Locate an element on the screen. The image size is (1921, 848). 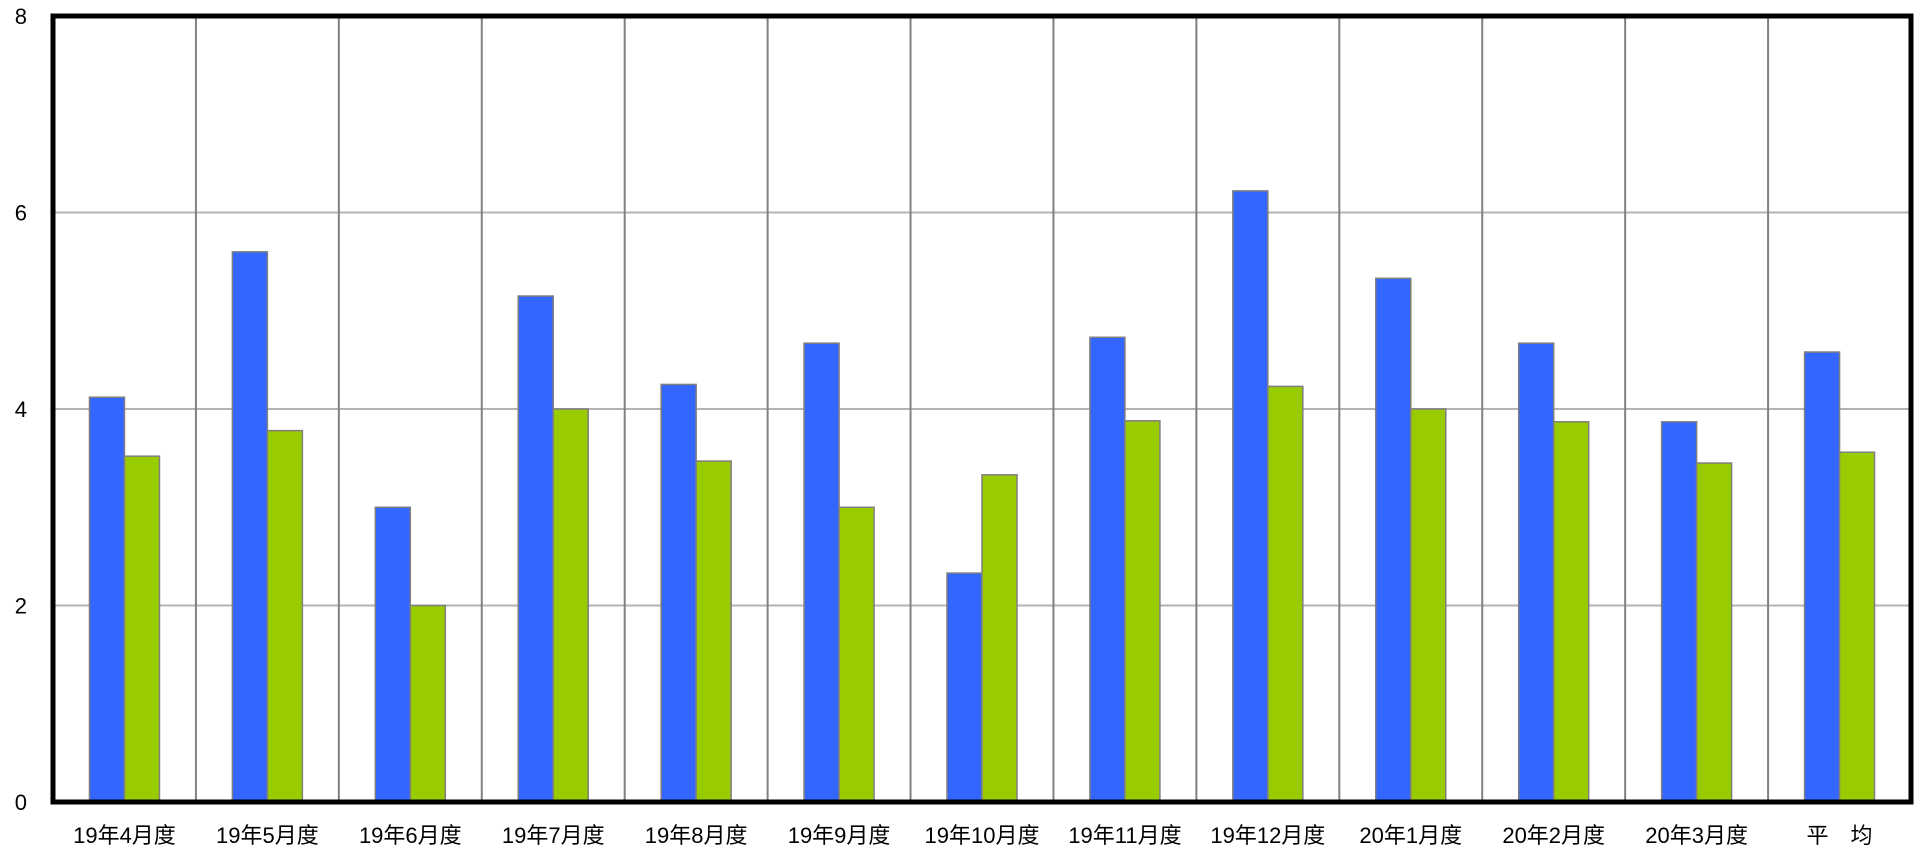
x-category-label: 19年5月度 is located at coordinates (267, 835).